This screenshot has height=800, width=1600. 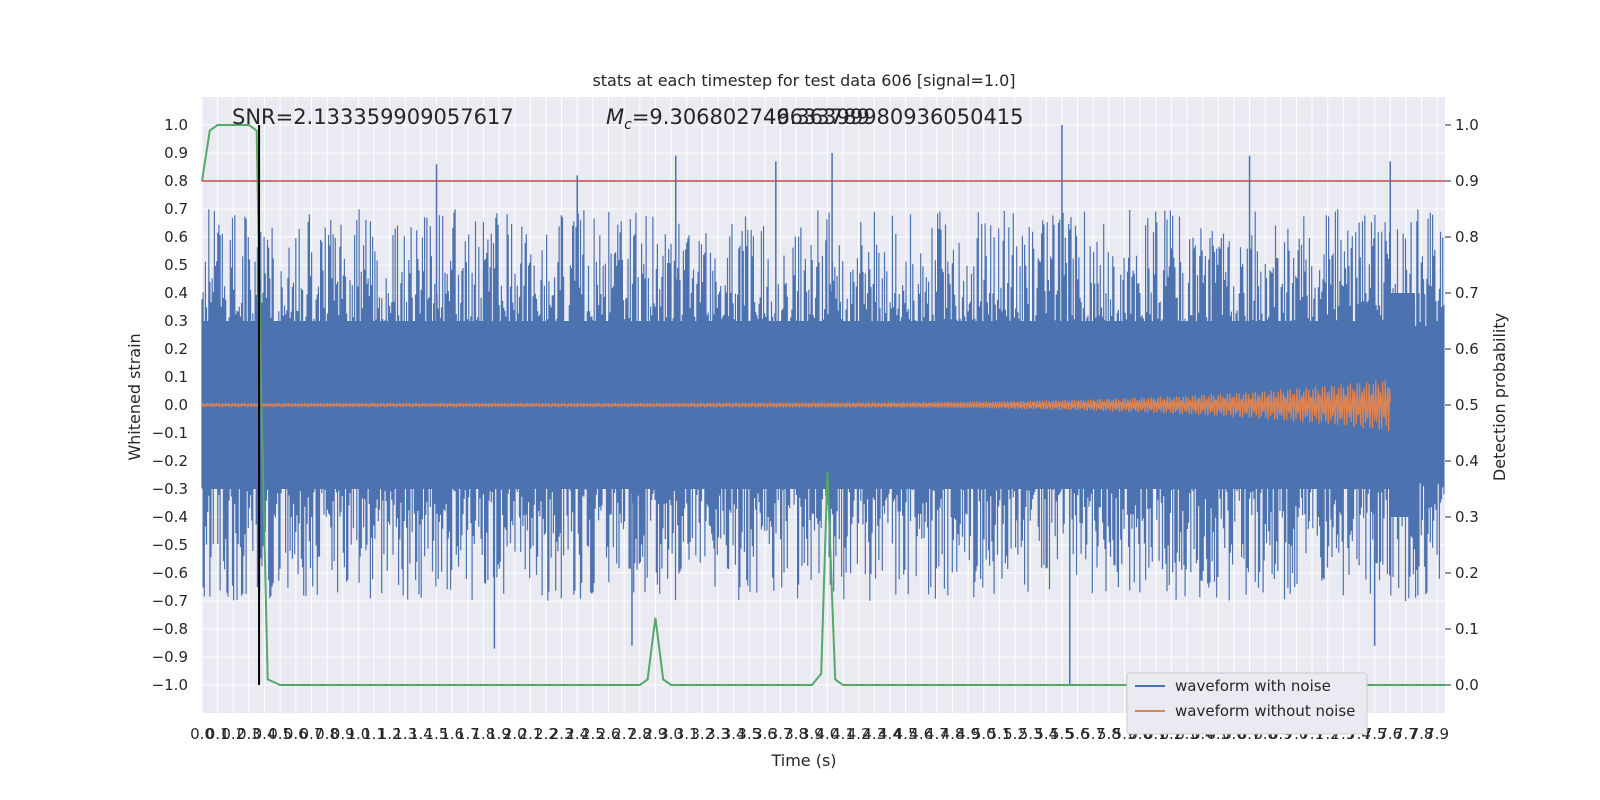 I want to click on y2-tick-label: 0.2, so click(x=1467, y=573).